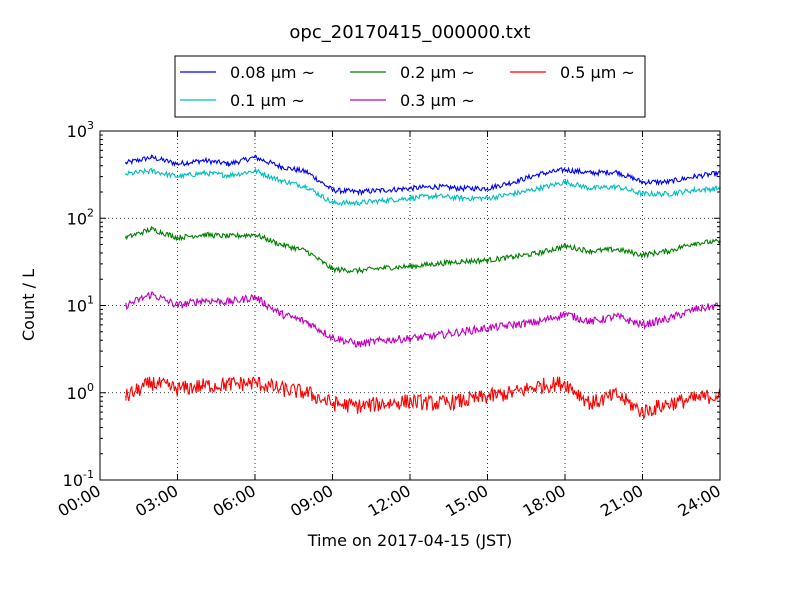  Describe the element at coordinates (272, 72) in the screenshot. I see `legend-label: 0.08 μm ~` at that location.